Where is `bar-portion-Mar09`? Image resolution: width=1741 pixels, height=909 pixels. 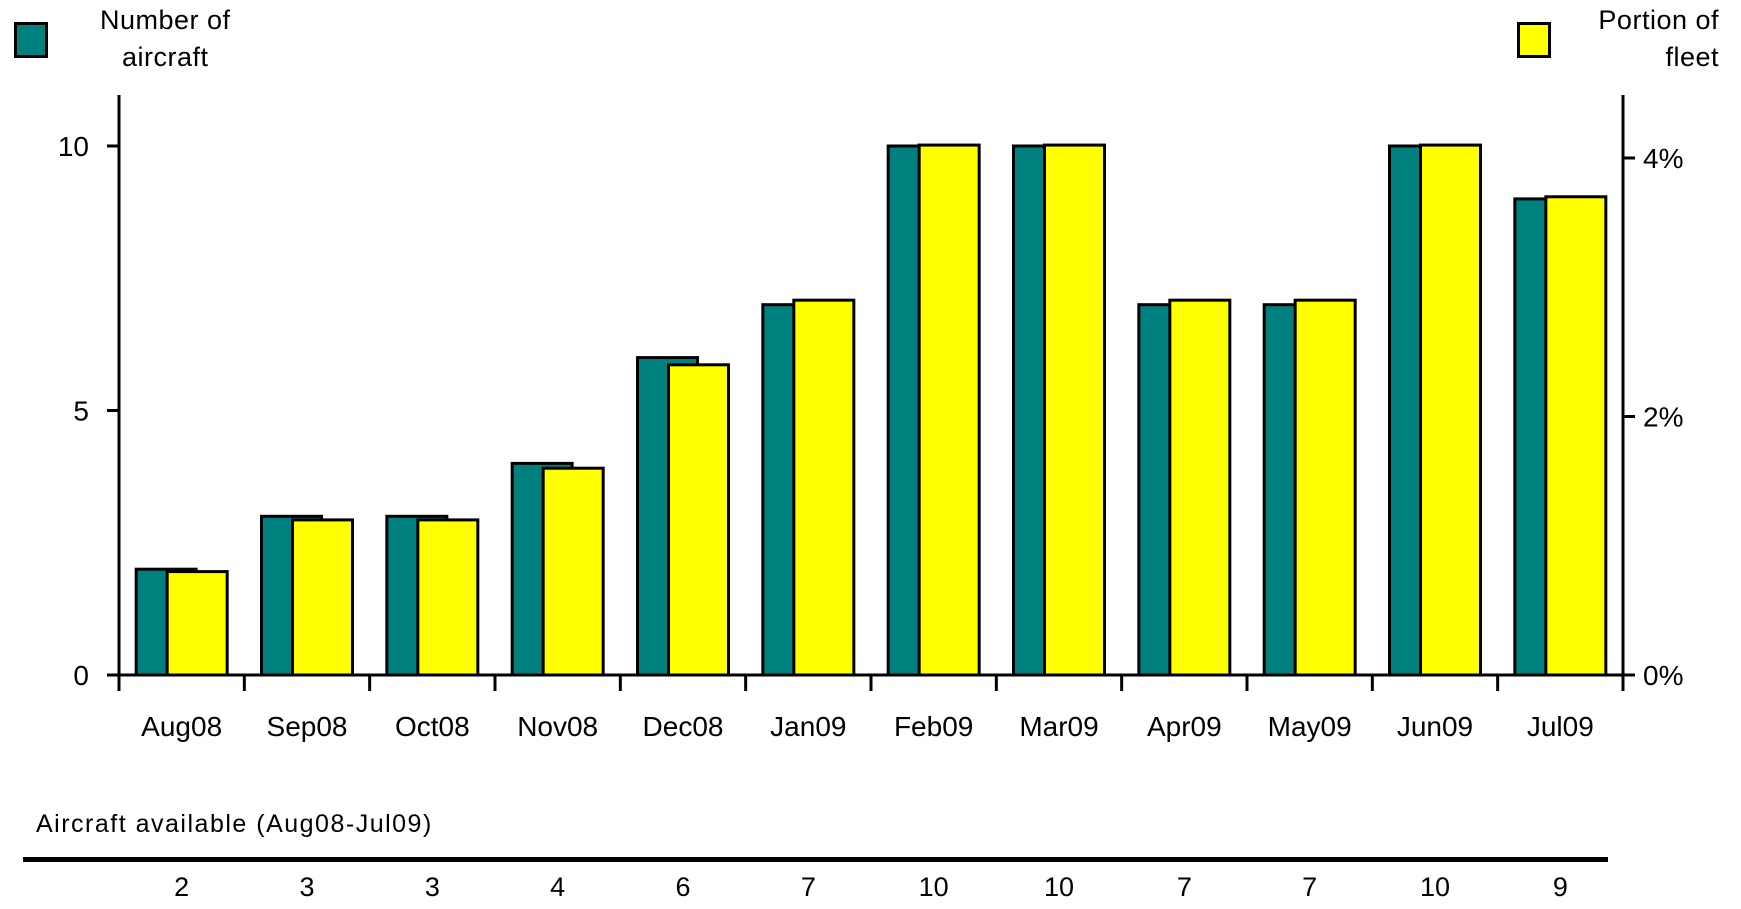
bar-portion-Mar09 is located at coordinates (1074, 410).